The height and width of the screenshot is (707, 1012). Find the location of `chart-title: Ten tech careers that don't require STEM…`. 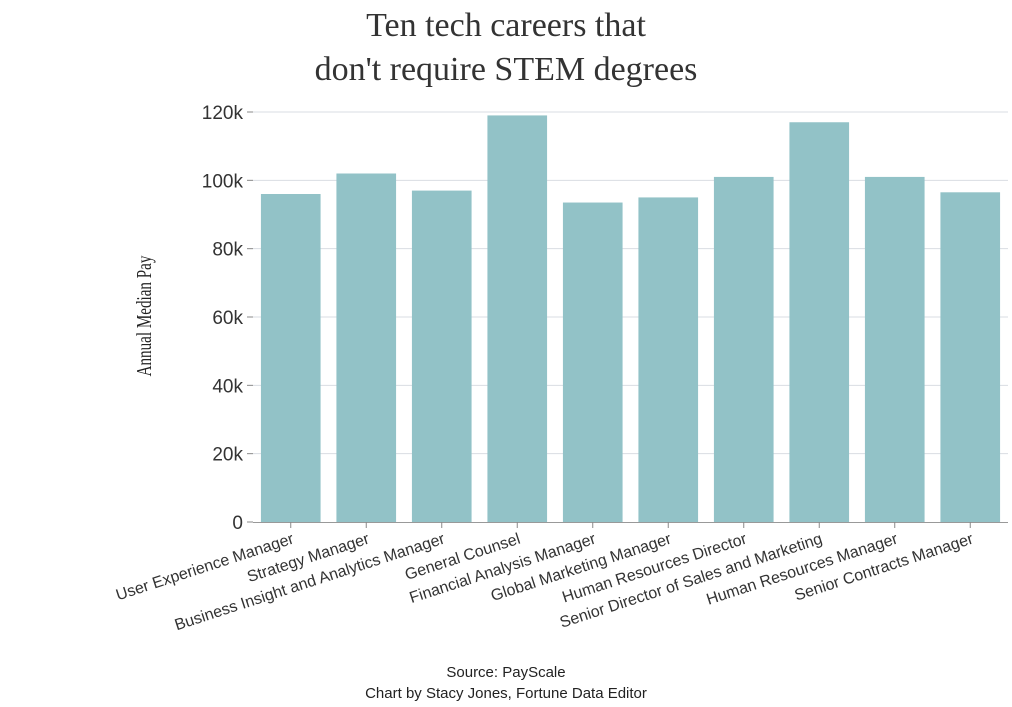

chart-title: Ten tech careers that don't require STEM… is located at coordinates (506, 48).